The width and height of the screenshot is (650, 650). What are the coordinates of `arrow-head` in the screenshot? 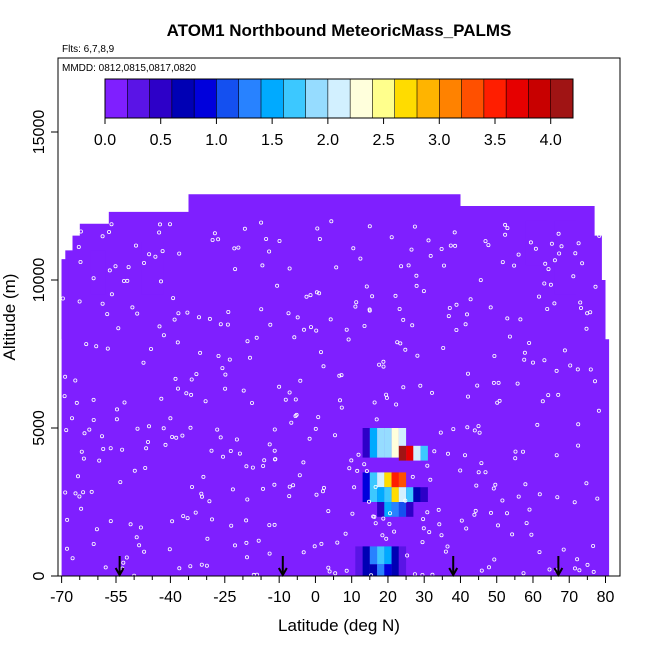 It's located at (282, 572).